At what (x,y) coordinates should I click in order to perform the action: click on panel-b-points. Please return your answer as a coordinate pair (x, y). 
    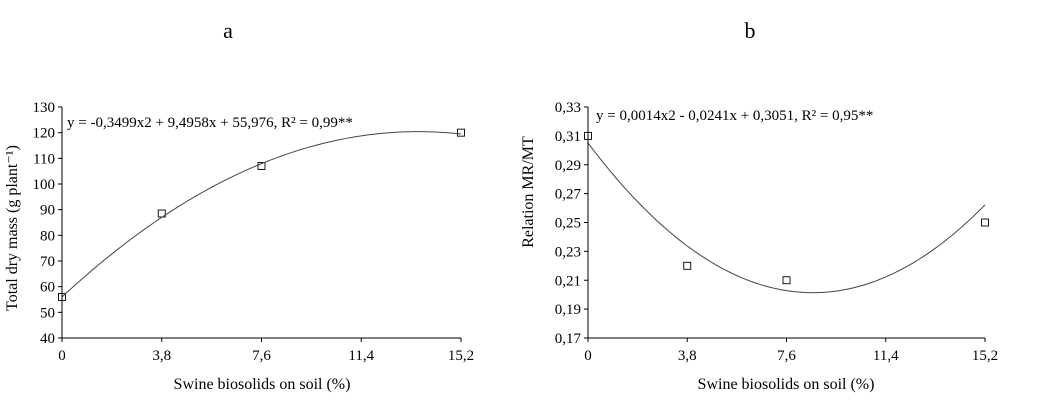
    Looking at the image, I should click on (786, 208).